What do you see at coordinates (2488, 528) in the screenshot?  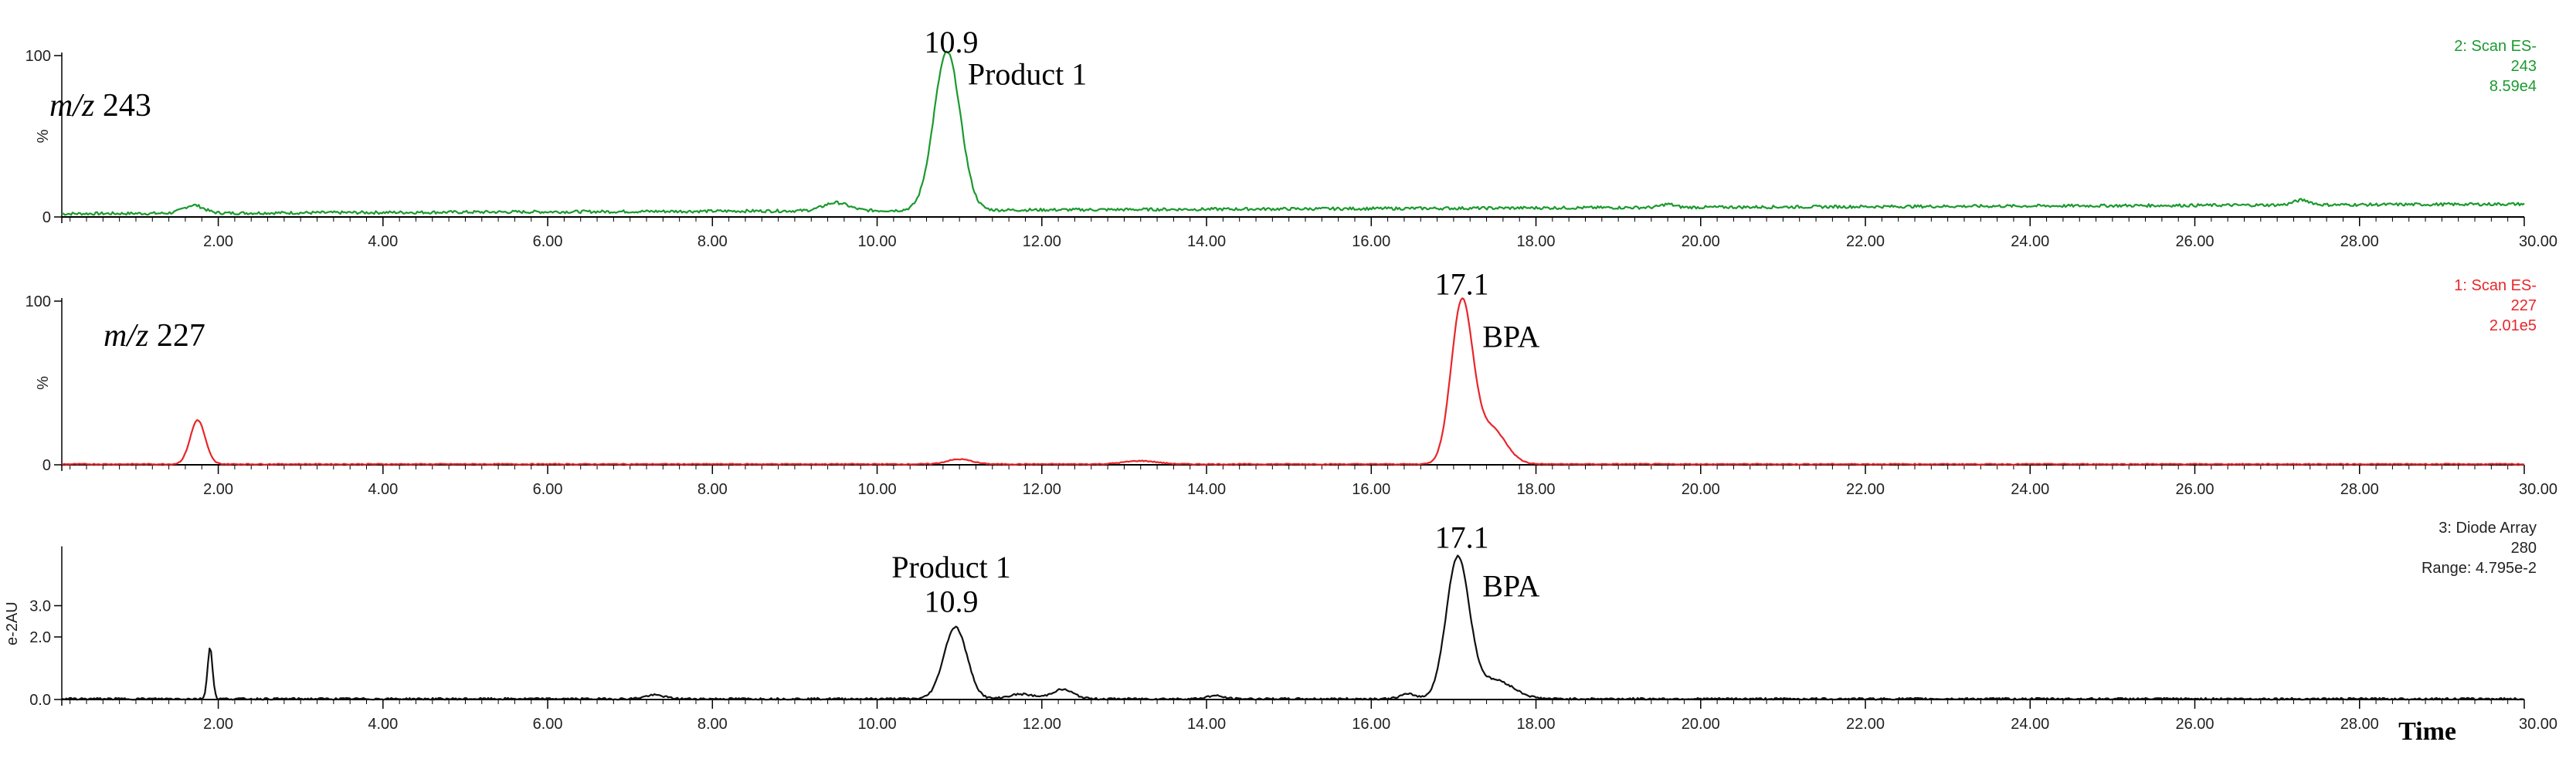 I see `trace-info-line: 3: Diode Array` at bounding box center [2488, 528].